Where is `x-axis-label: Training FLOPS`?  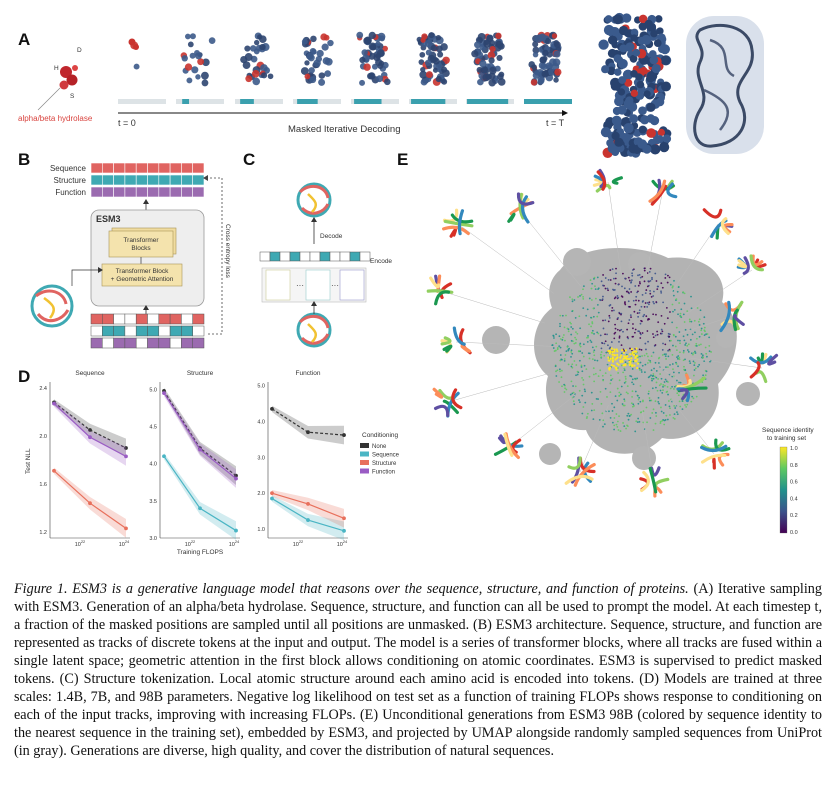
x-axis-label: Training FLOPS is located at coordinates (200, 552).